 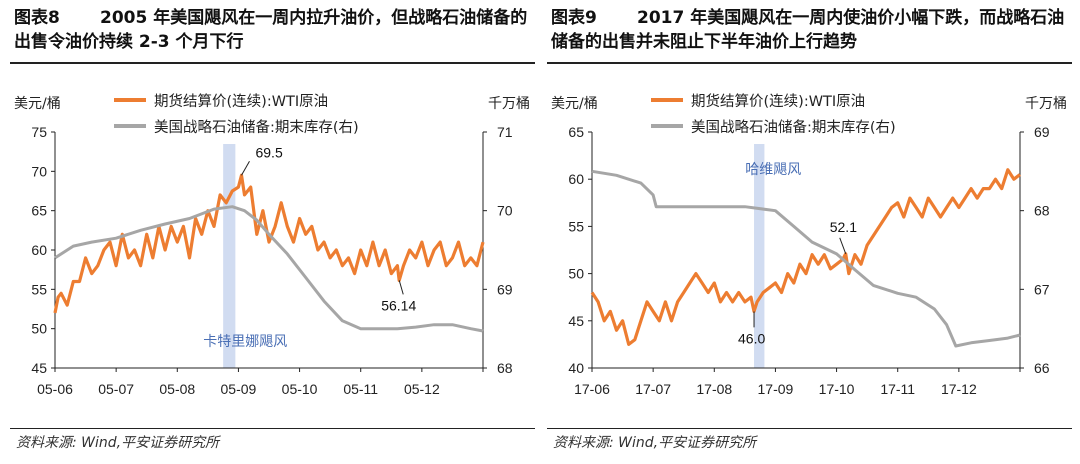 What do you see at coordinates (759, 256) in the screenshot?
I see `hurricane-band` at bounding box center [759, 256].